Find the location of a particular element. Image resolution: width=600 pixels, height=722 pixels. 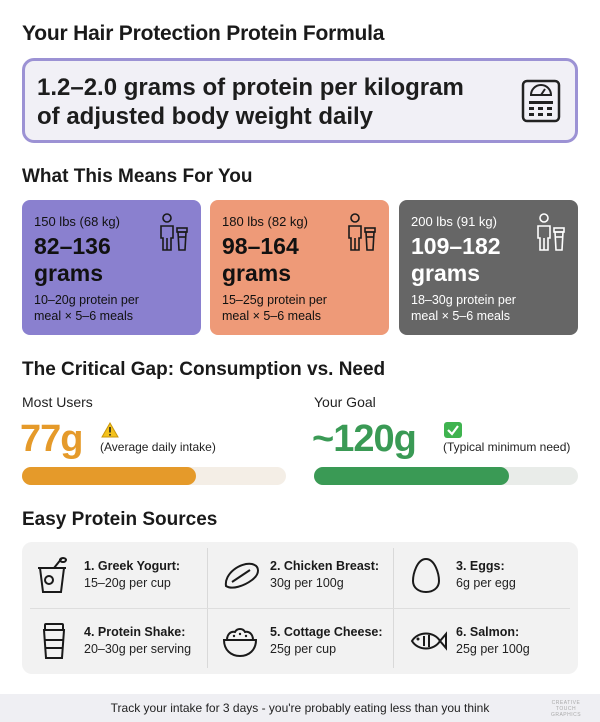

egg-icon is located at coordinates (426, 575).